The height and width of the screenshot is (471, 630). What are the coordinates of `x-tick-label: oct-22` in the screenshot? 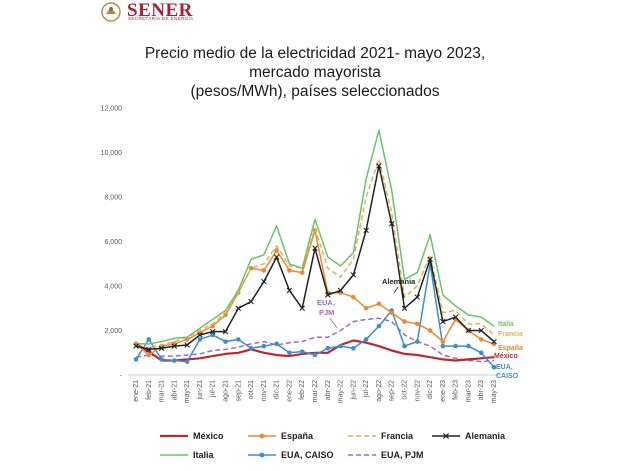 It's located at (405, 390).